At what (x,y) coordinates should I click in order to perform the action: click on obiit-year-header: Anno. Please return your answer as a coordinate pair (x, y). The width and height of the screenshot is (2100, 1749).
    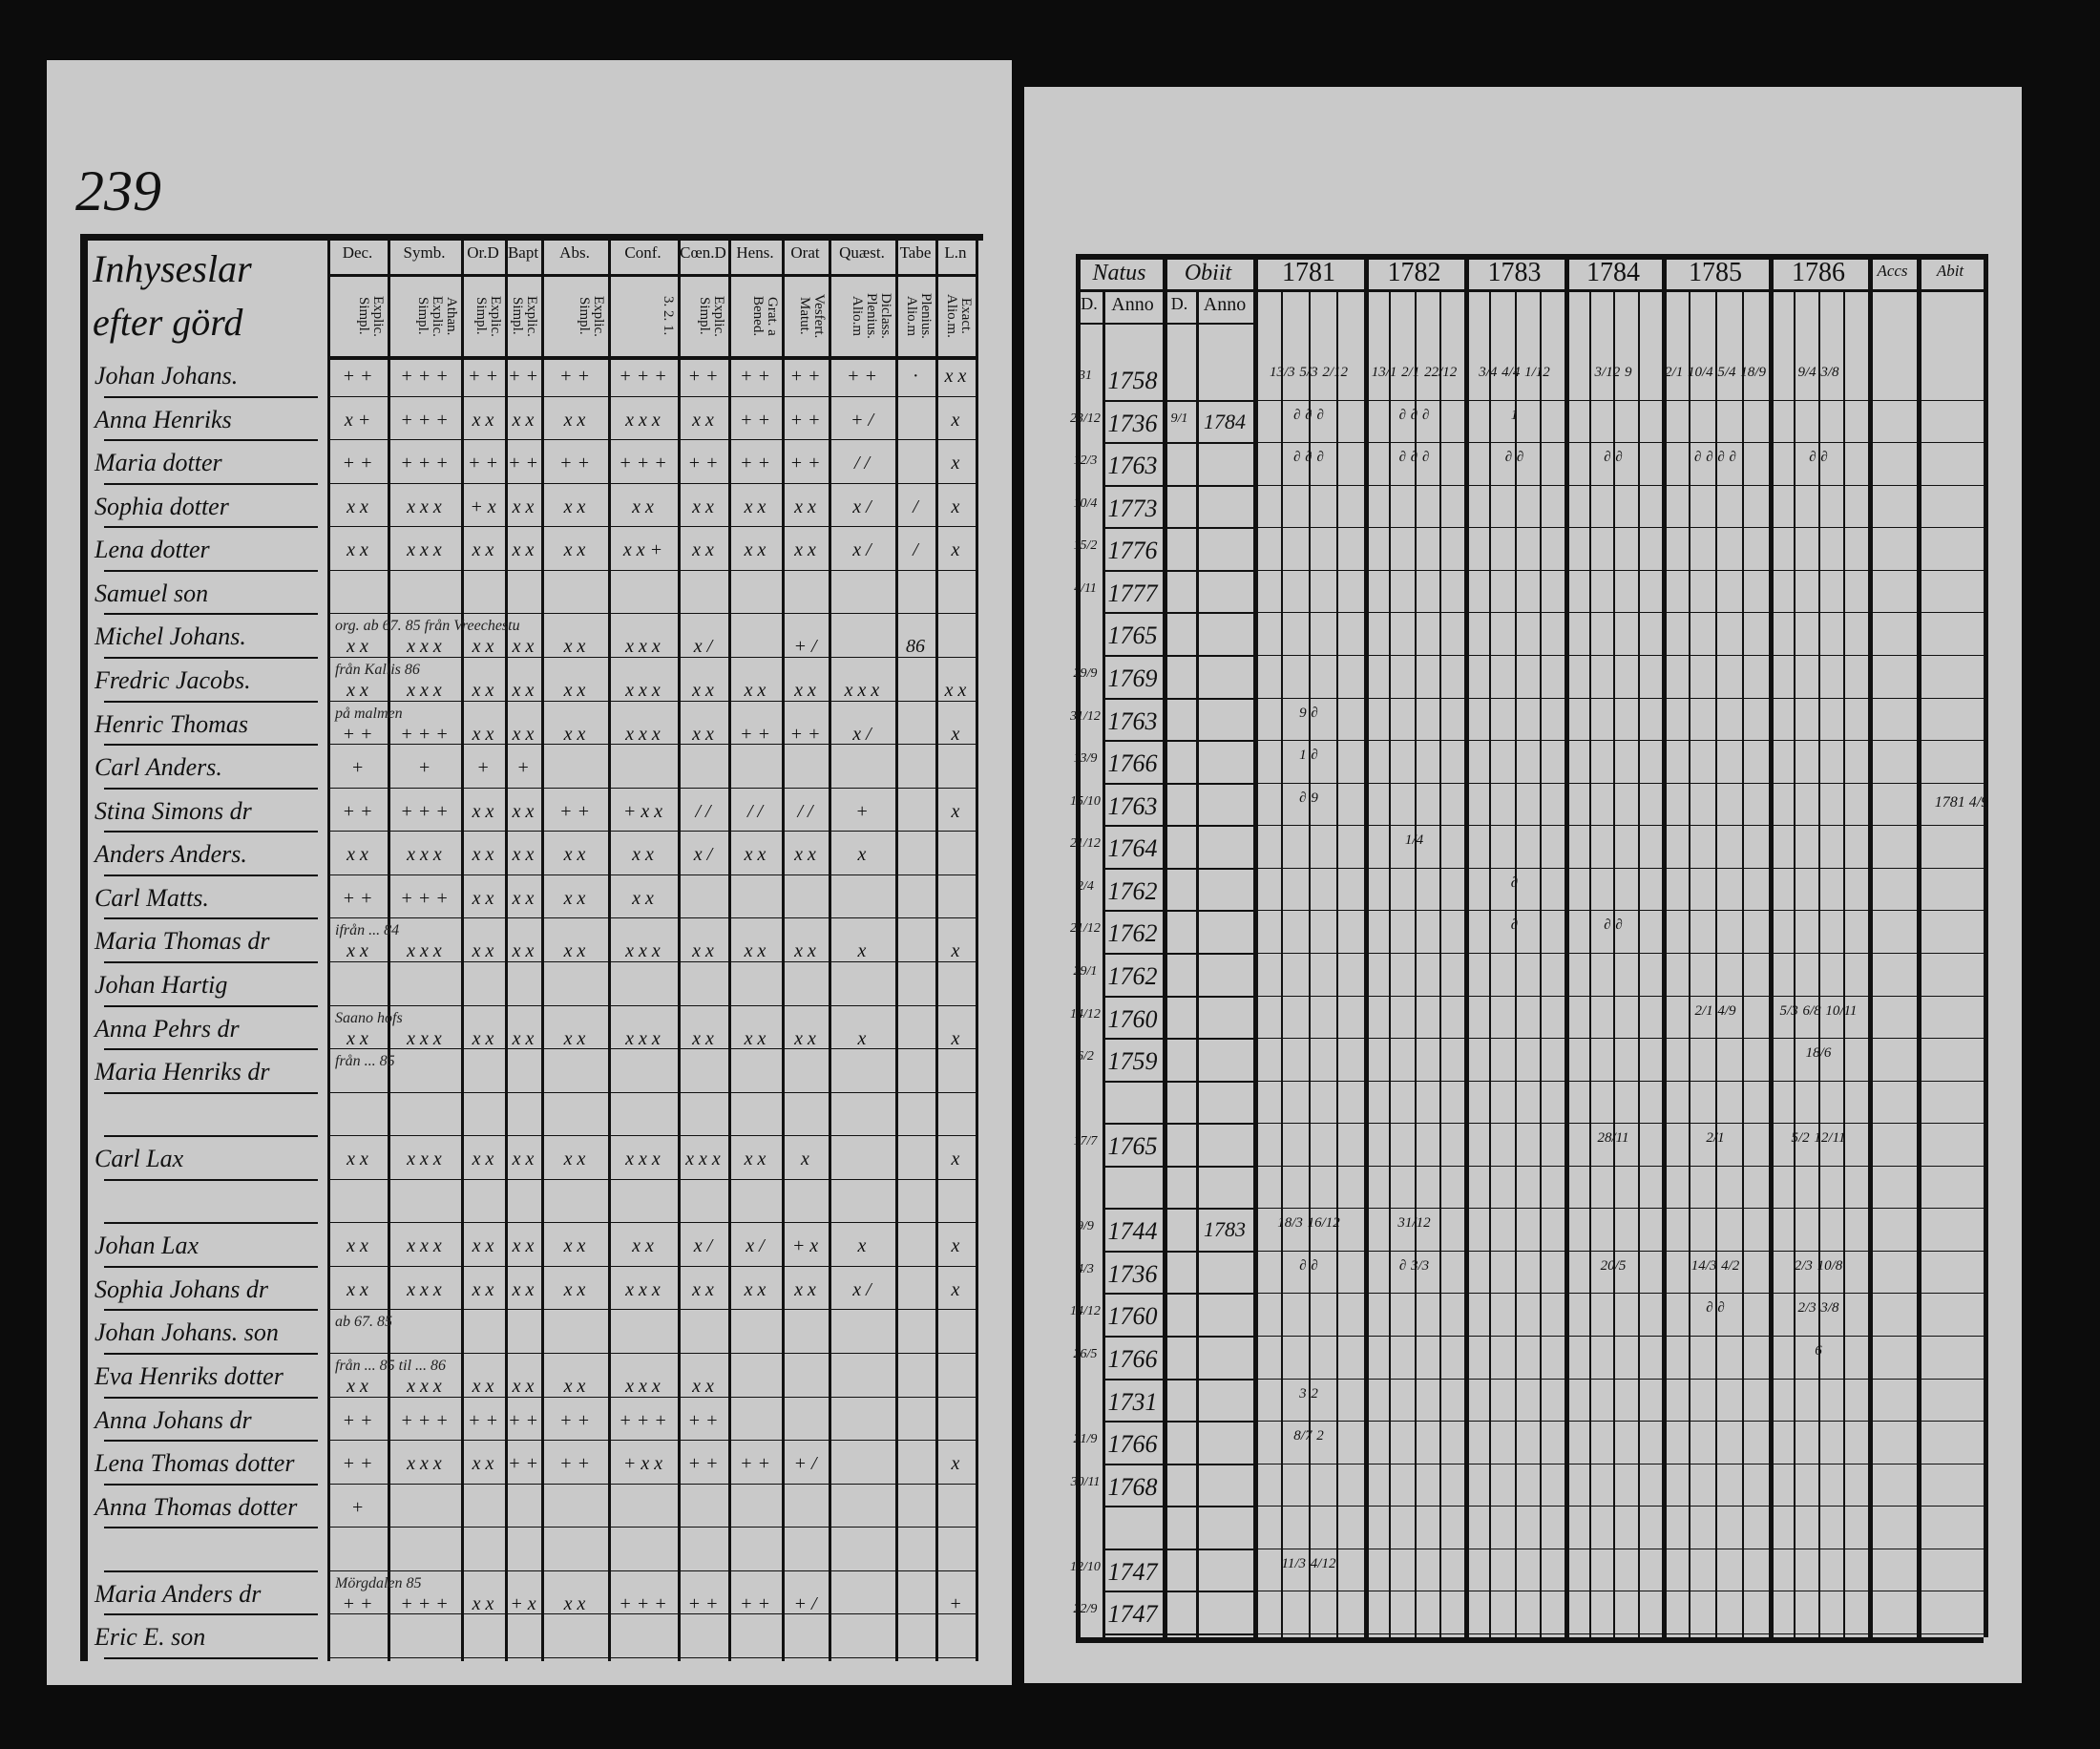
    Looking at the image, I should click on (1225, 305).